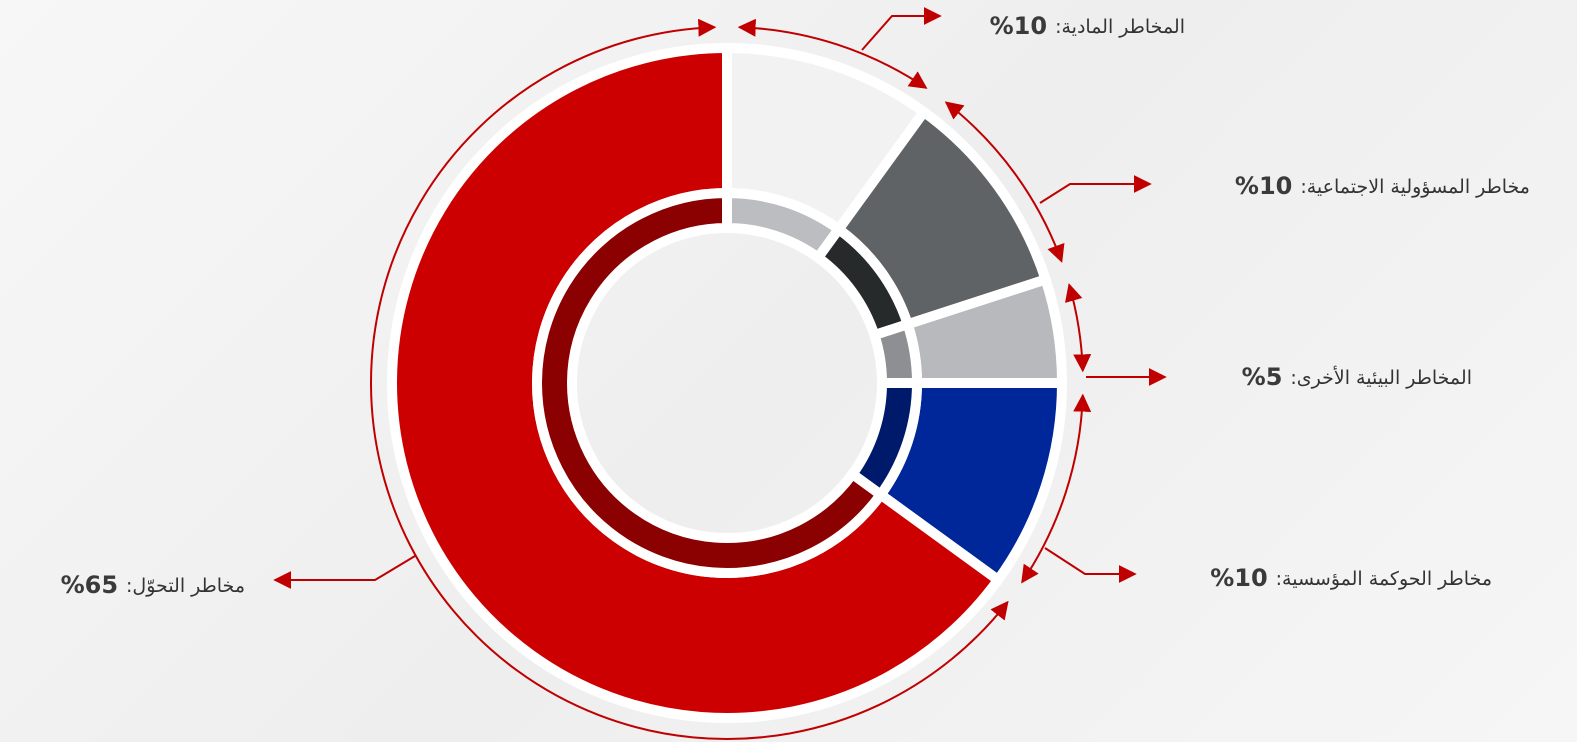 The width and height of the screenshot is (1577, 742). Describe the element at coordinates (1381, 377) in the screenshot. I see `slice-name: المخاطر البيئية الأخرى:` at that location.